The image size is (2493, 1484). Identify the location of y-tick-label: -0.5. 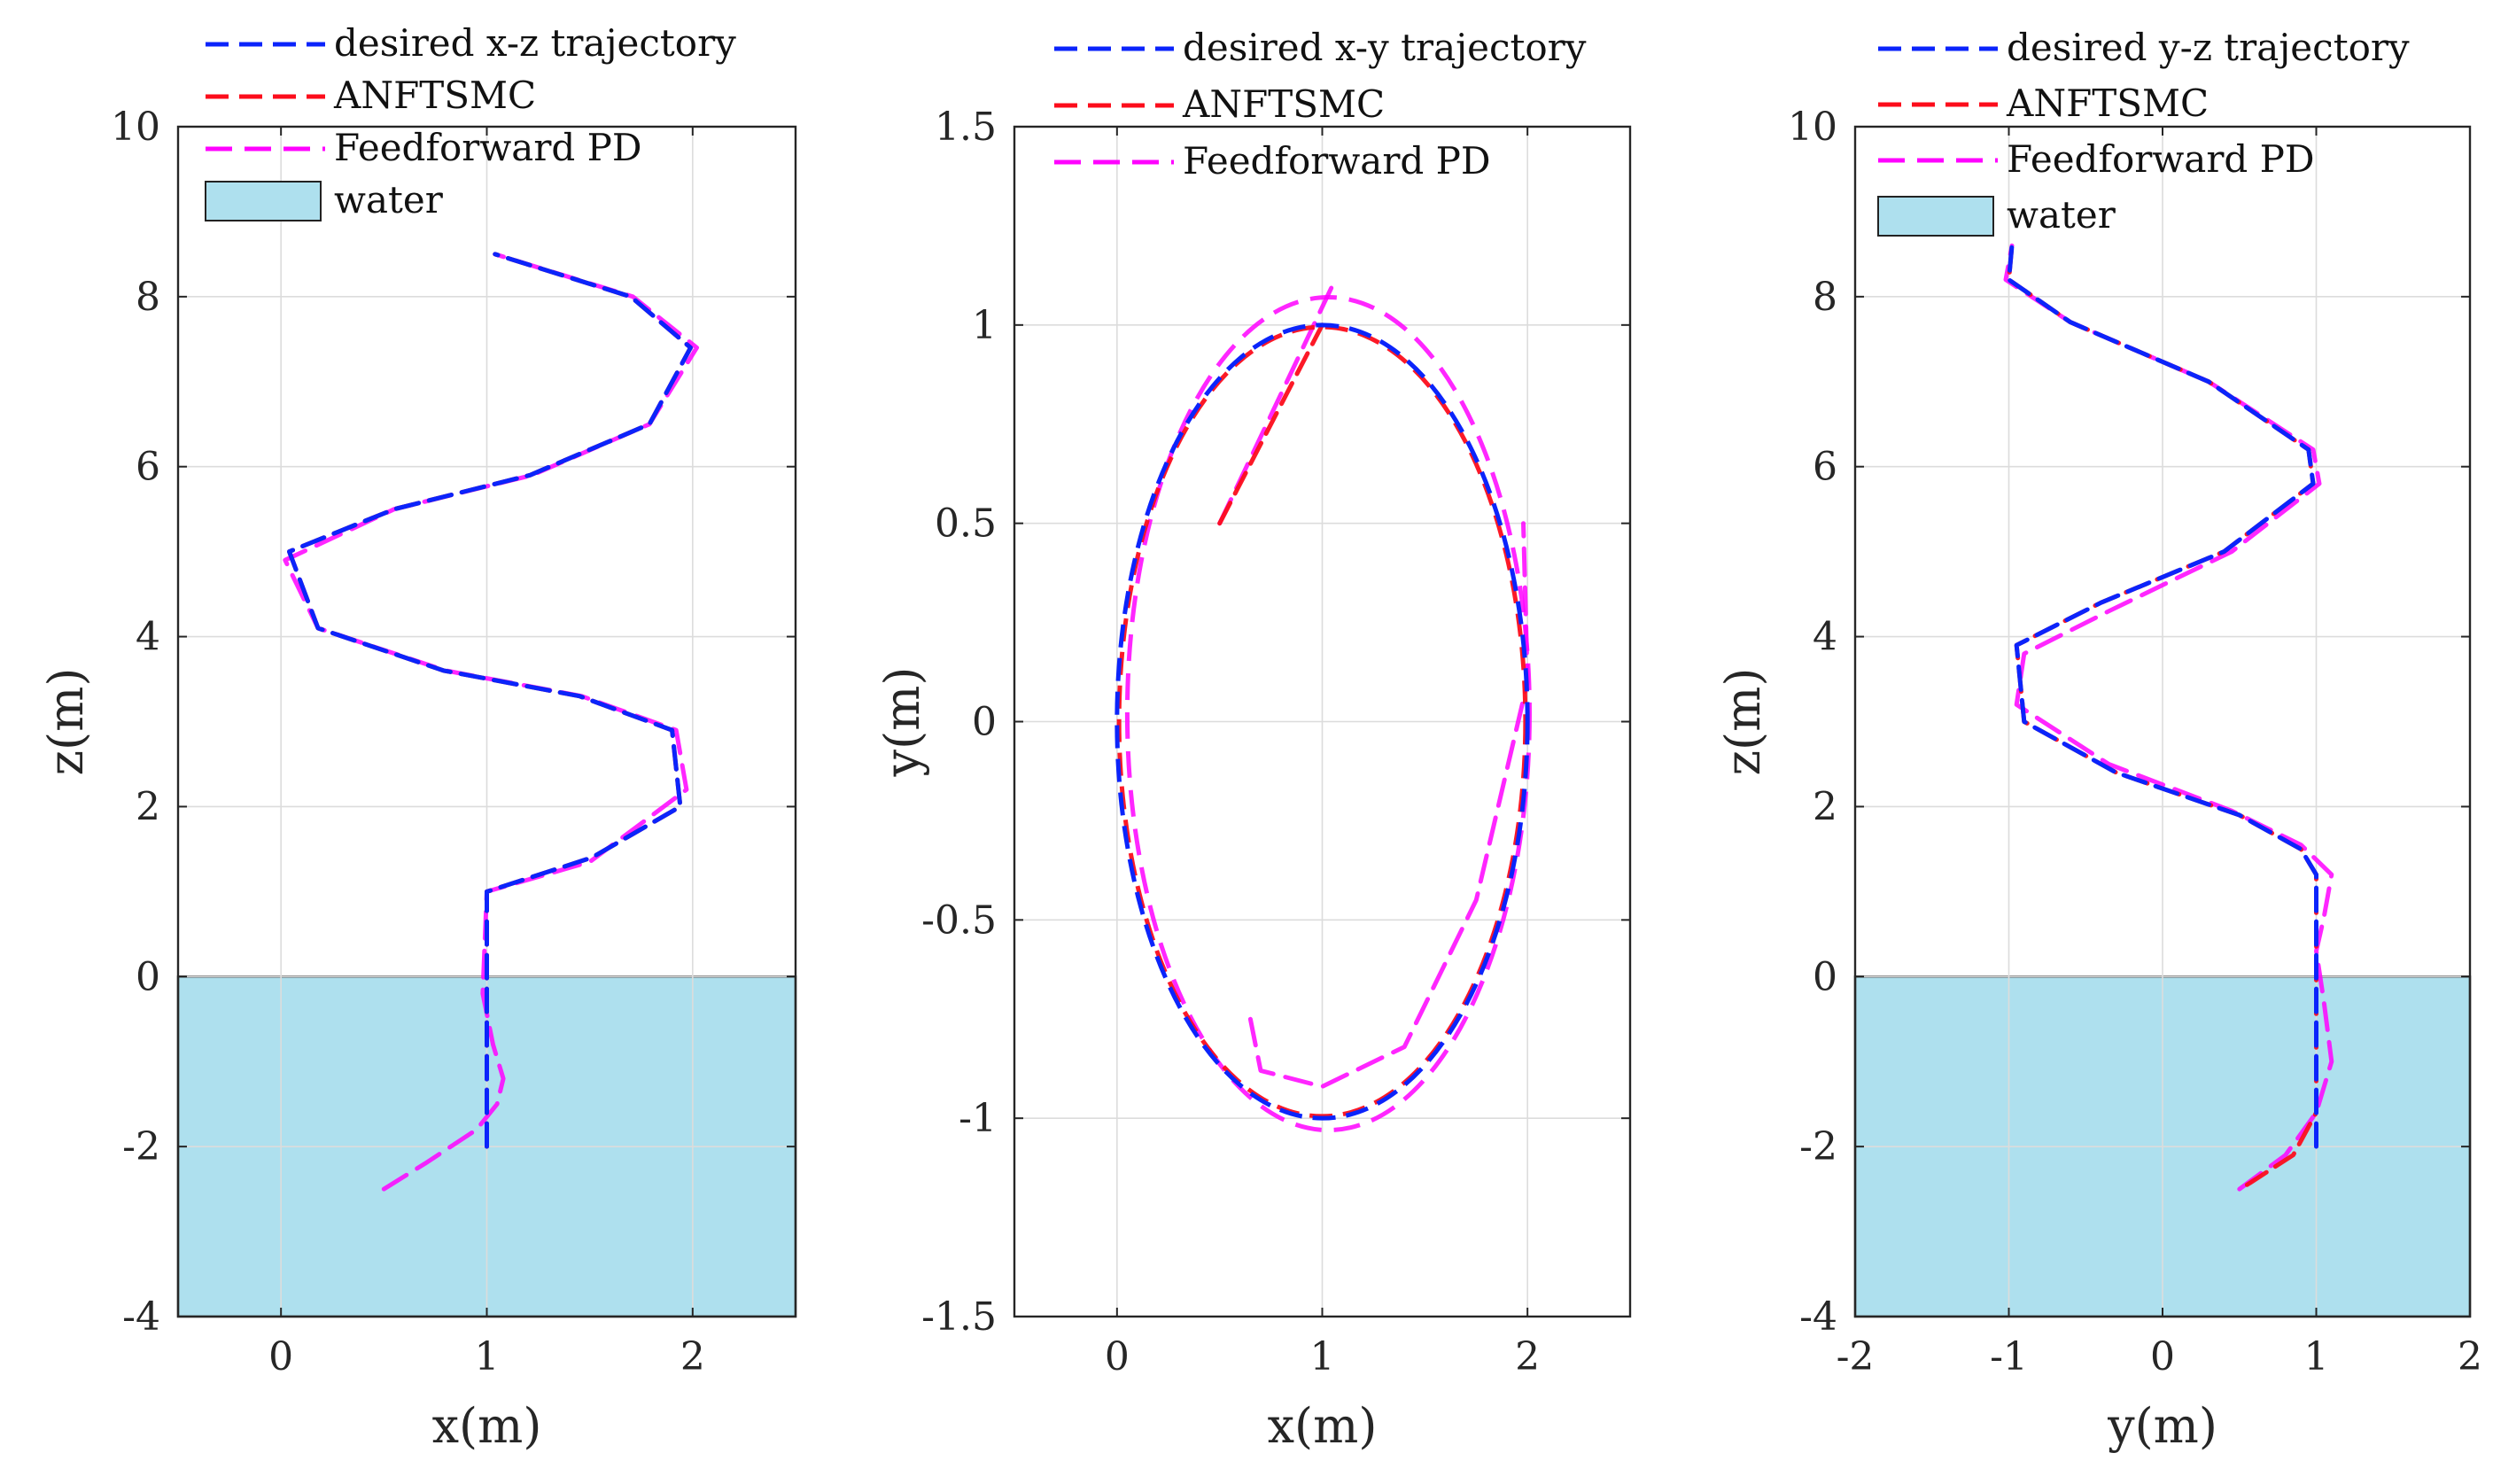
(959, 920).